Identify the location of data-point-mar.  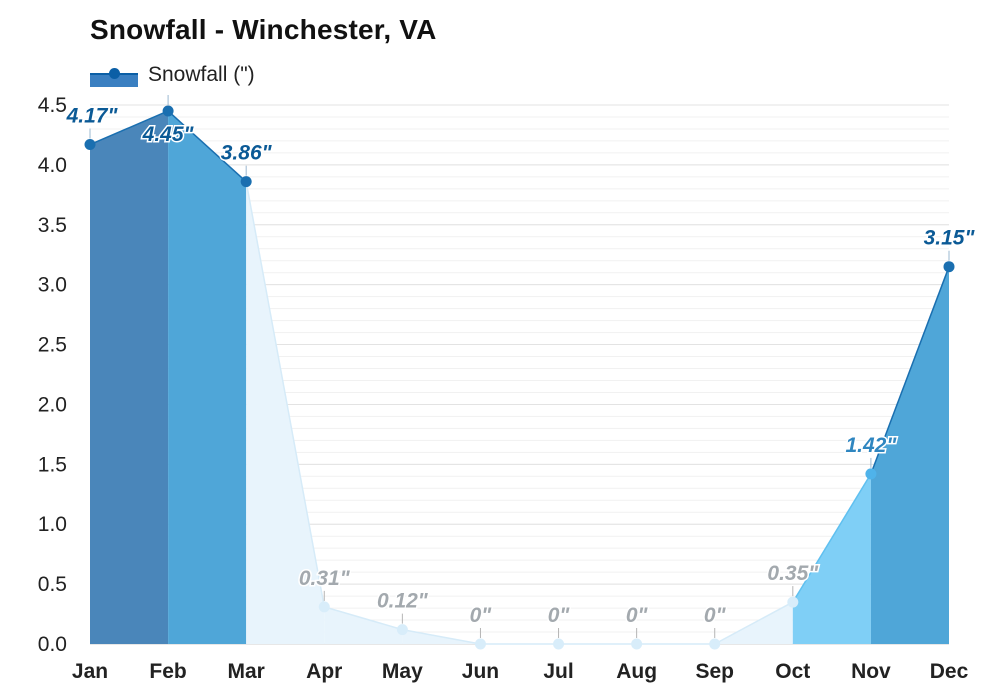
(246, 182).